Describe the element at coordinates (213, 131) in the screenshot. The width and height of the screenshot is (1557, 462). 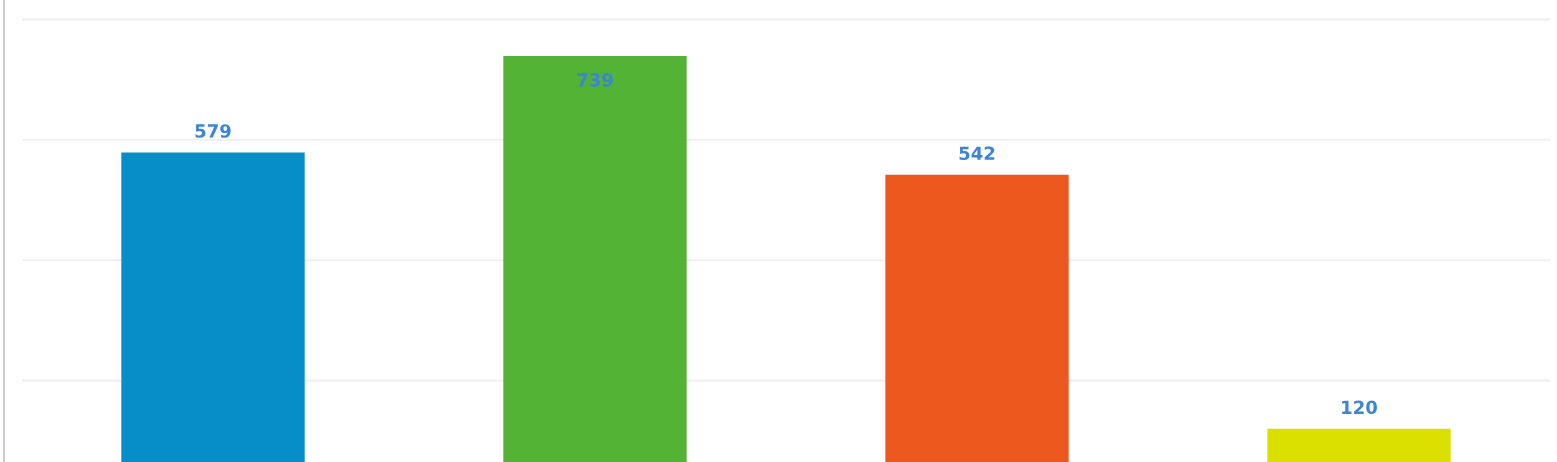
I see `data-label: 579` at that location.